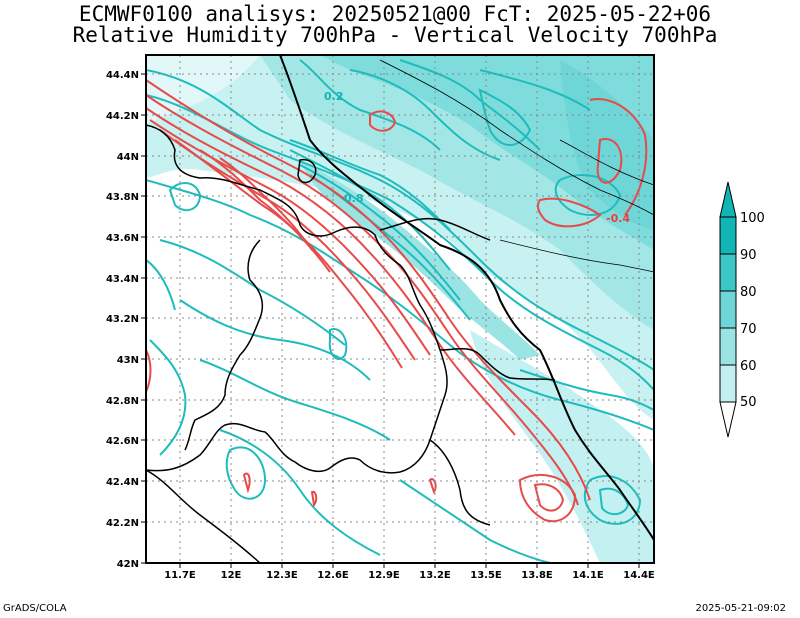 The height and width of the screenshot is (618, 800). Describe the element at coordinates (122, 75) in the screenshot. I see `lat-tick-label: 44.4N` at that location.